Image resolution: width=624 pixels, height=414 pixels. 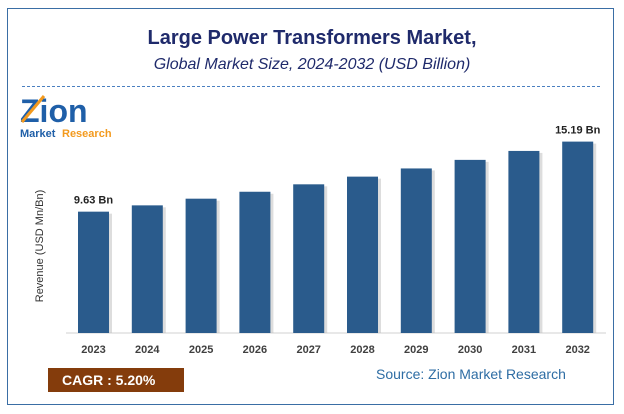 What do you see at coordinates (201, 350) in the screenshot?
I see `x-tick-label: 2025` at bounding box center [201, 350].